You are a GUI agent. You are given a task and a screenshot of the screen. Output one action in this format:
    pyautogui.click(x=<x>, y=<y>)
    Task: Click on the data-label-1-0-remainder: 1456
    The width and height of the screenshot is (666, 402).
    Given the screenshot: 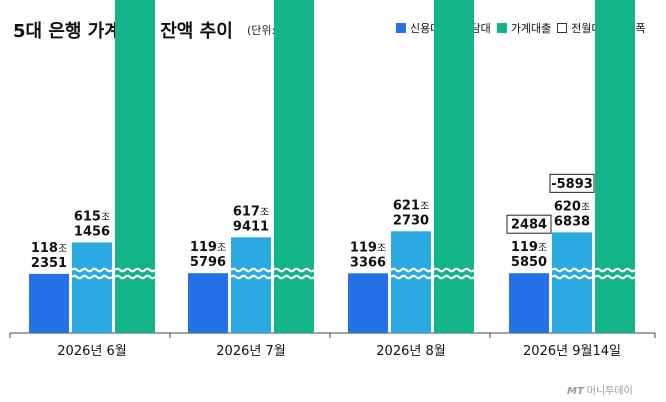 What is the action you would take?
    pyautogui.click(x=92, y=231)
    